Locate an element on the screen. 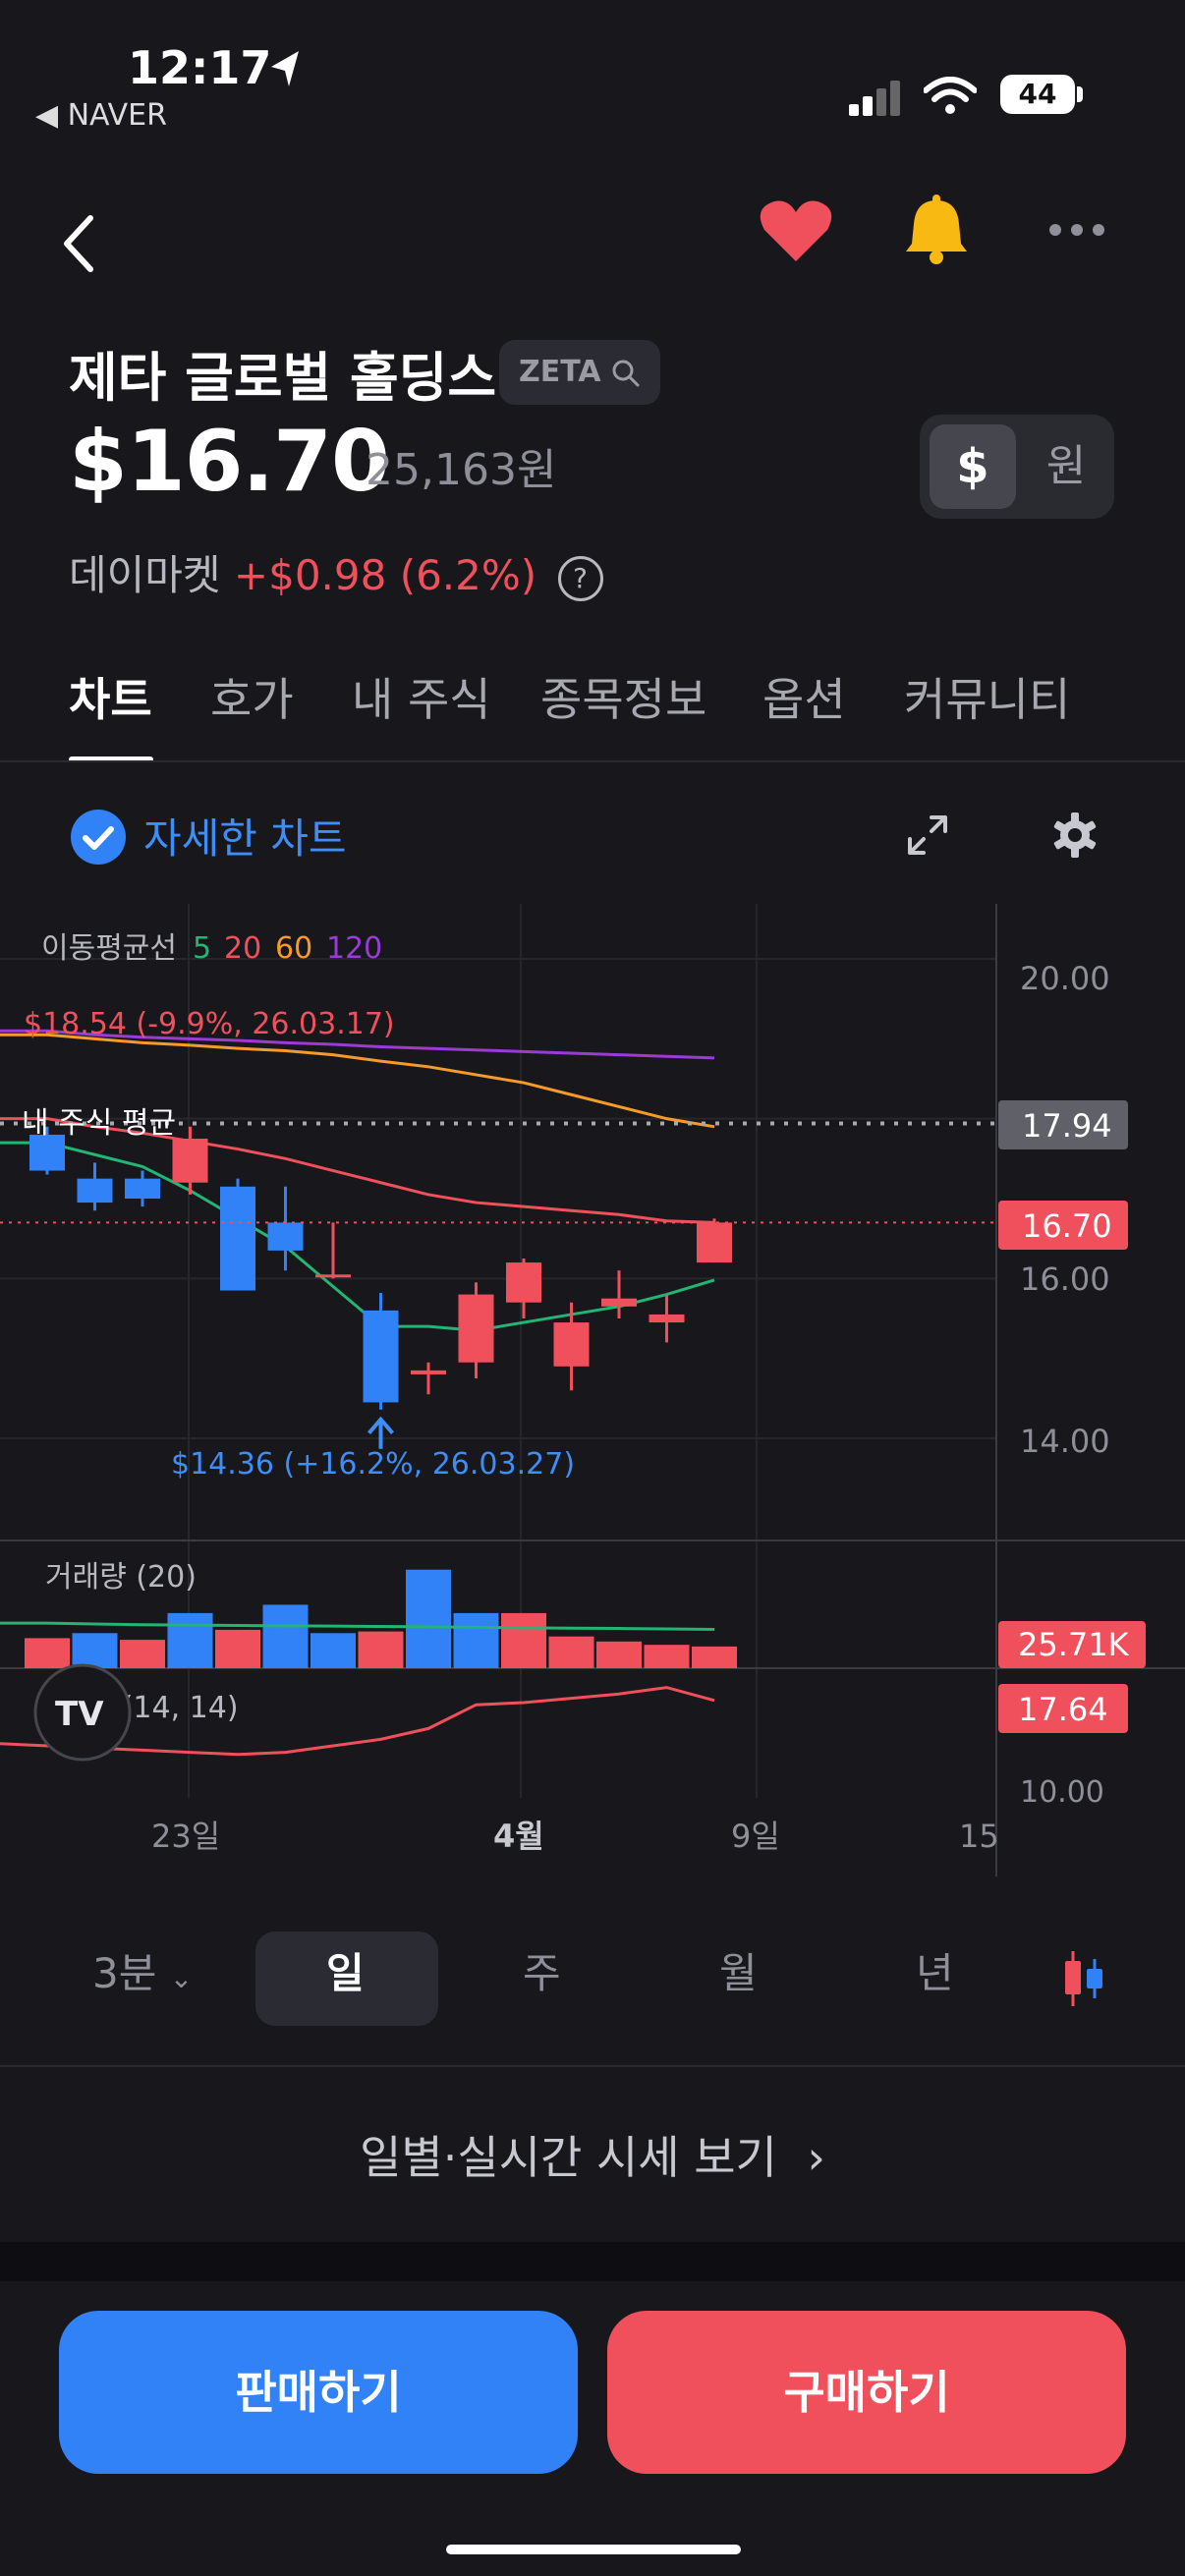 This screenshot has height=2576, width=1185. heart-favorite-icon is located at coordinates (796, 230).